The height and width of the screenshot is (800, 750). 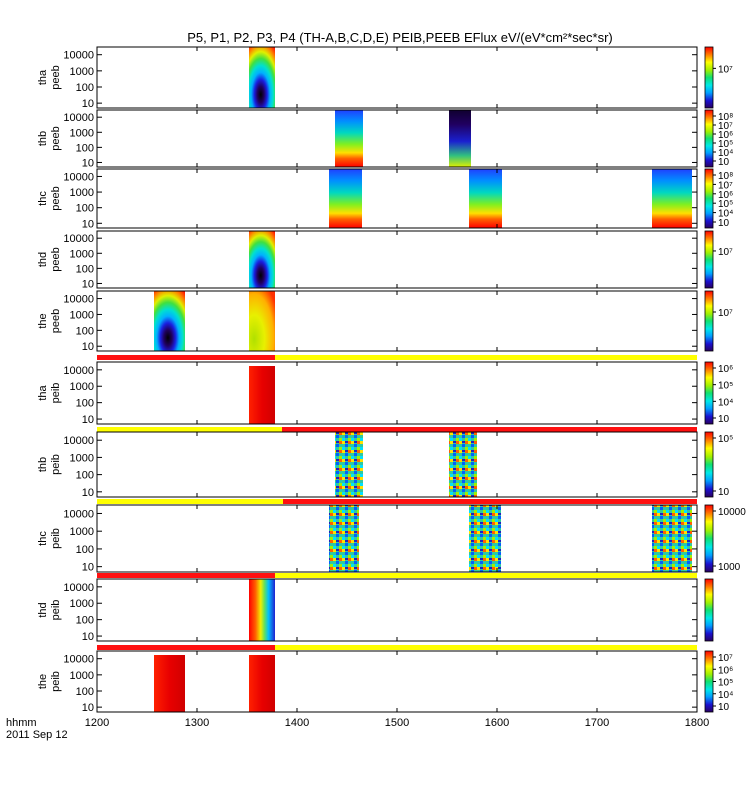 I want to click on panel-probe-label: the, so click(x=43, y=320).